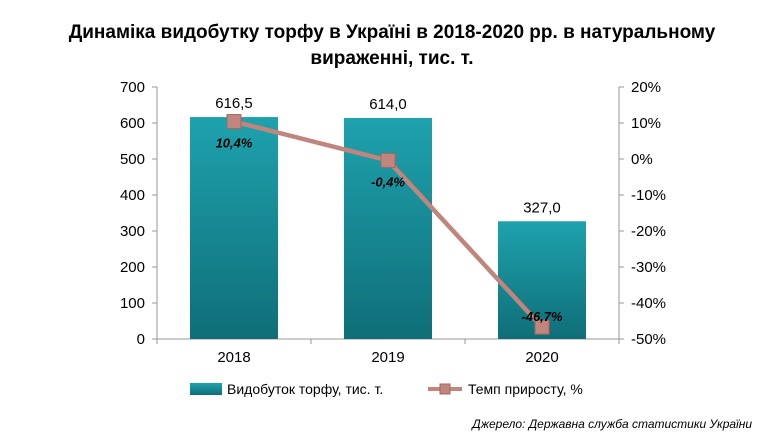  Describe the element at coordinates (234, 103) in the screenshot. I see `bar-value-label: 616,5` at that location.